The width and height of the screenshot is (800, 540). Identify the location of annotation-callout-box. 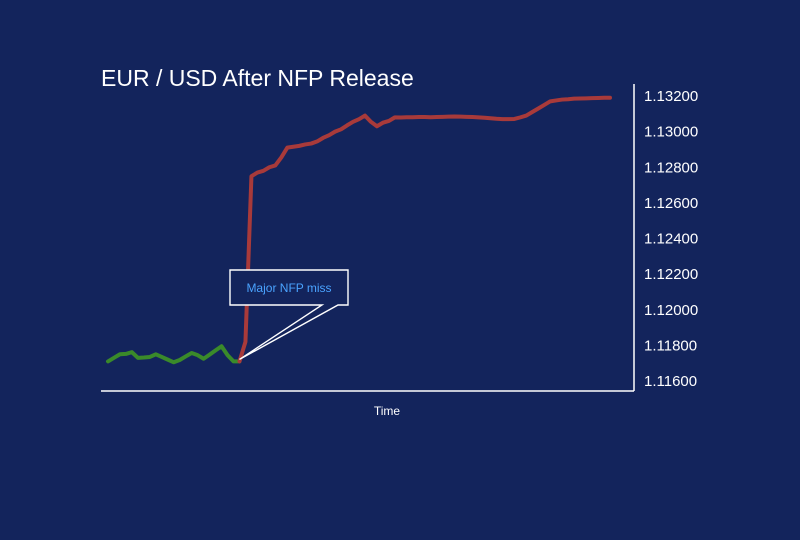
(289, 315).